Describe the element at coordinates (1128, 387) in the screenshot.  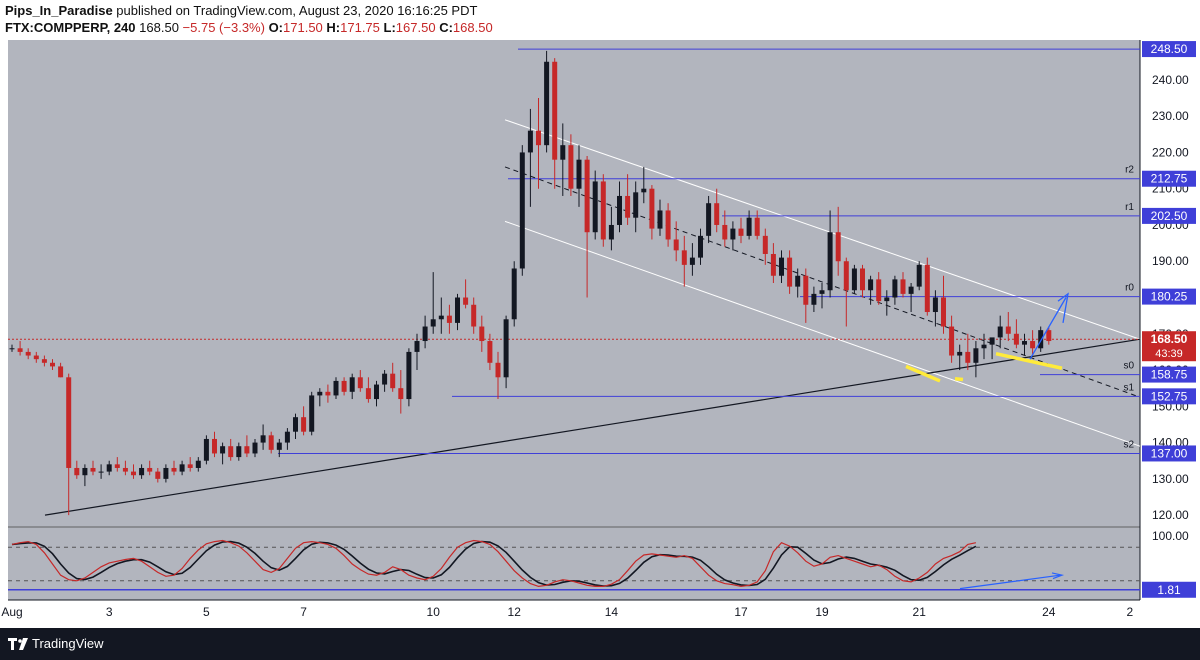
I see `level-tag: s1` at that location.